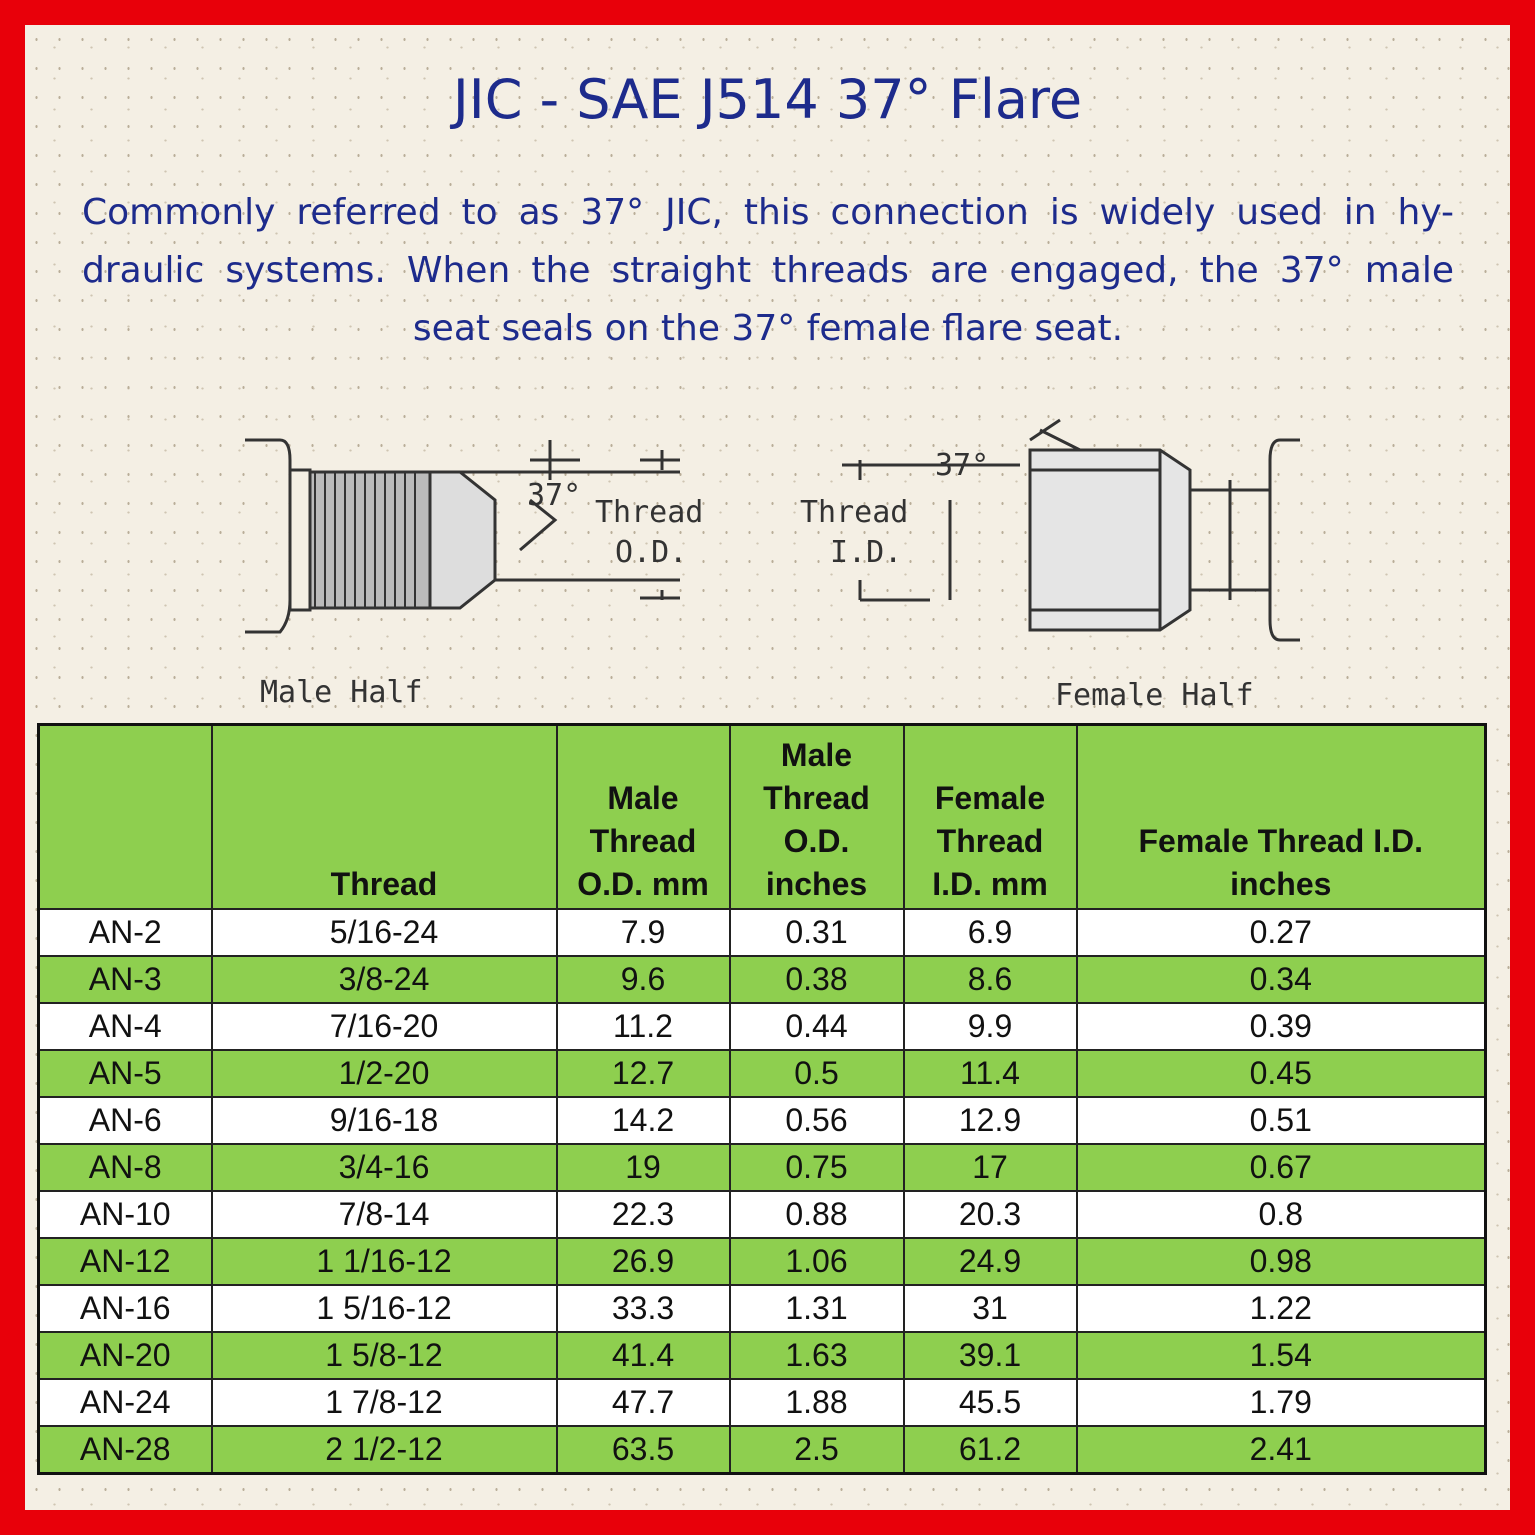 The image size is (1535, 1535). I want to click on value-cell: 1.31, so click(816, 1308).